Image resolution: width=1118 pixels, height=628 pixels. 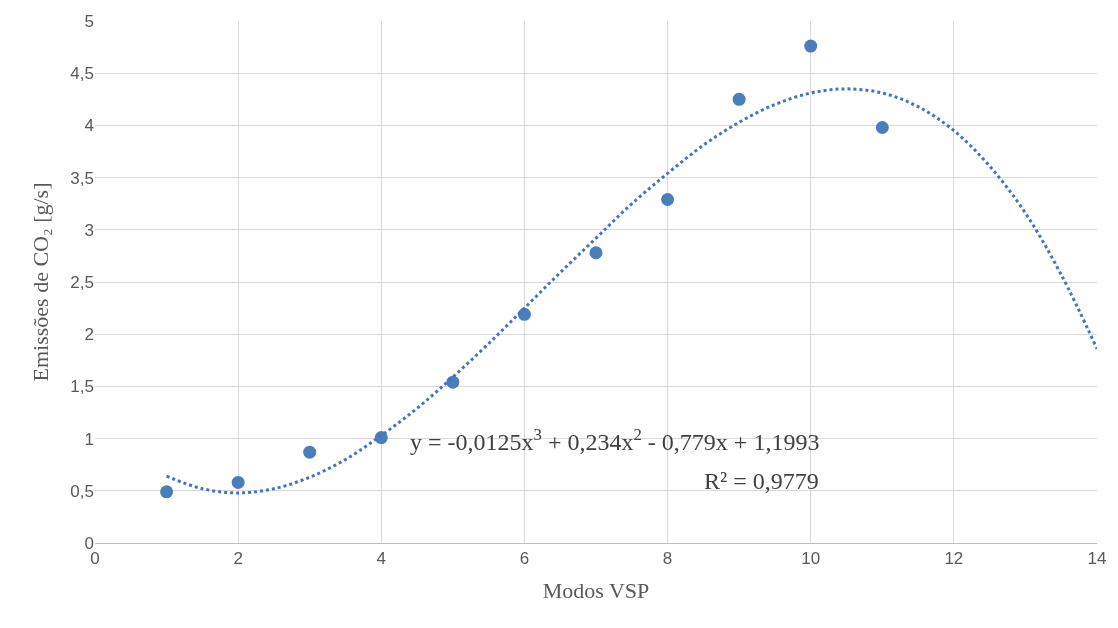 I want to click on x-axis-title: Modos VSP, so click(x=596, y=591).